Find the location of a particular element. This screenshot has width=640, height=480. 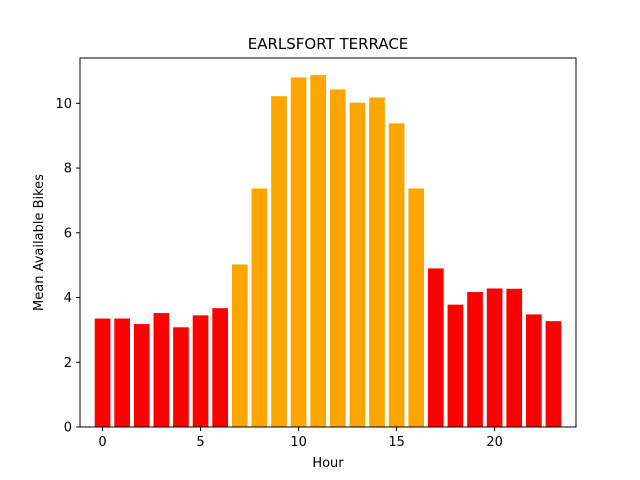

chart-title: EARLSFORT TERRACE is located at coordinates (328, 44).